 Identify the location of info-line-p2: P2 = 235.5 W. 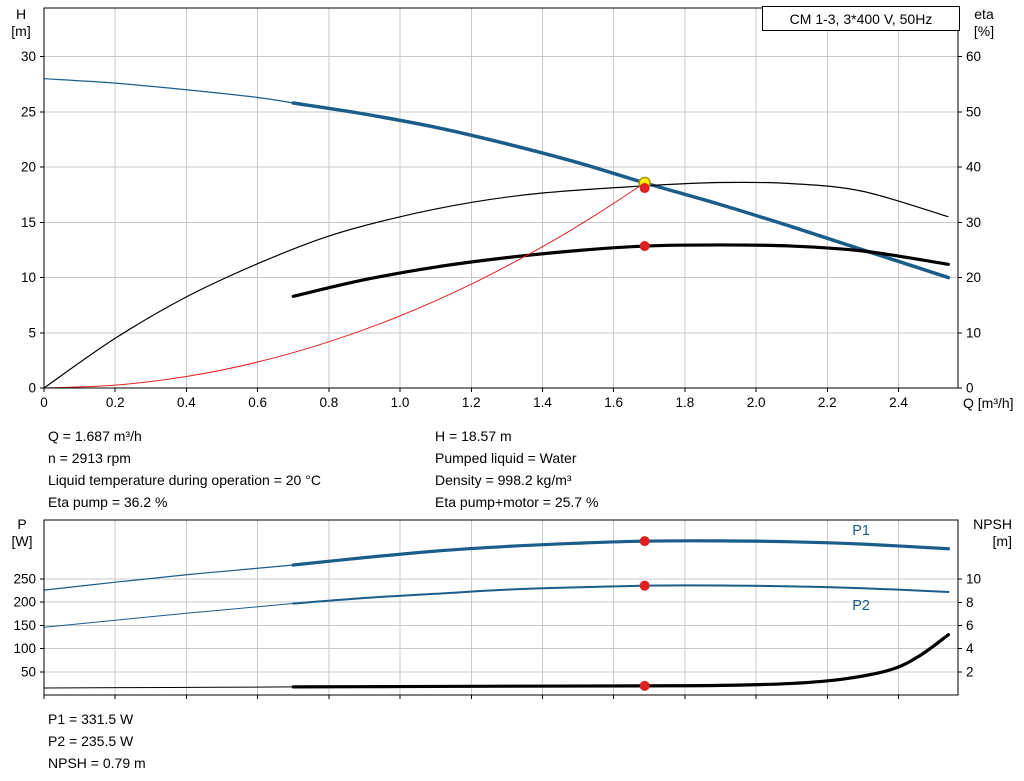
(91, 741).